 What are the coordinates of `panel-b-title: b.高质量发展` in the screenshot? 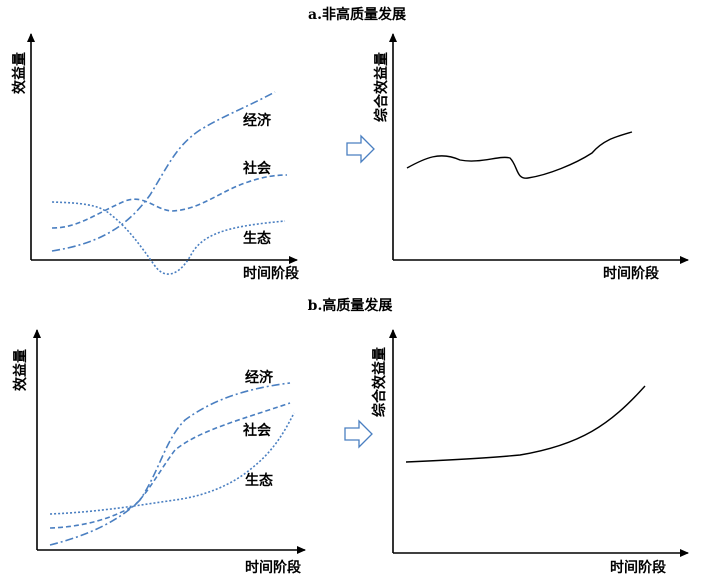 It's located at (350, 305).